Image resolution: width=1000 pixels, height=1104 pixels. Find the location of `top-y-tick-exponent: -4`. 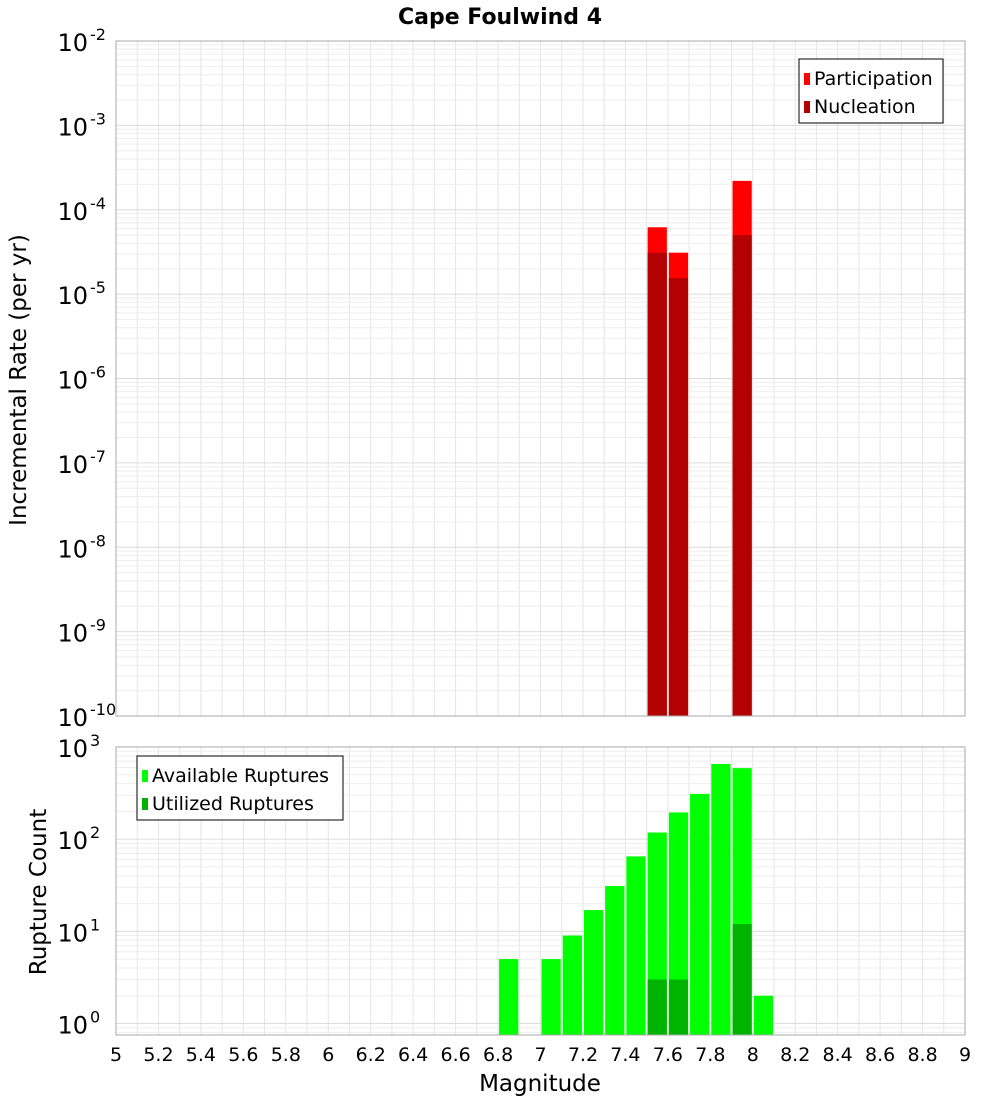

top-y-tick-exponent: -4 is located at coordinates (98, 203).